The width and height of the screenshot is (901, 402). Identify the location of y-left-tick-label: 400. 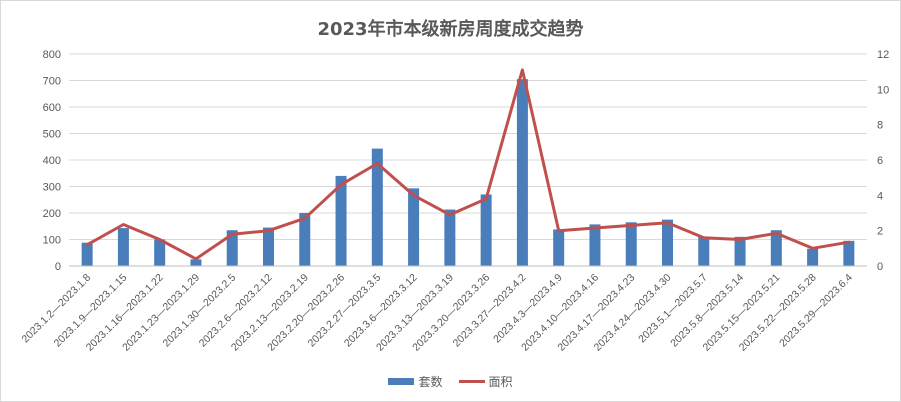
(52, 161).